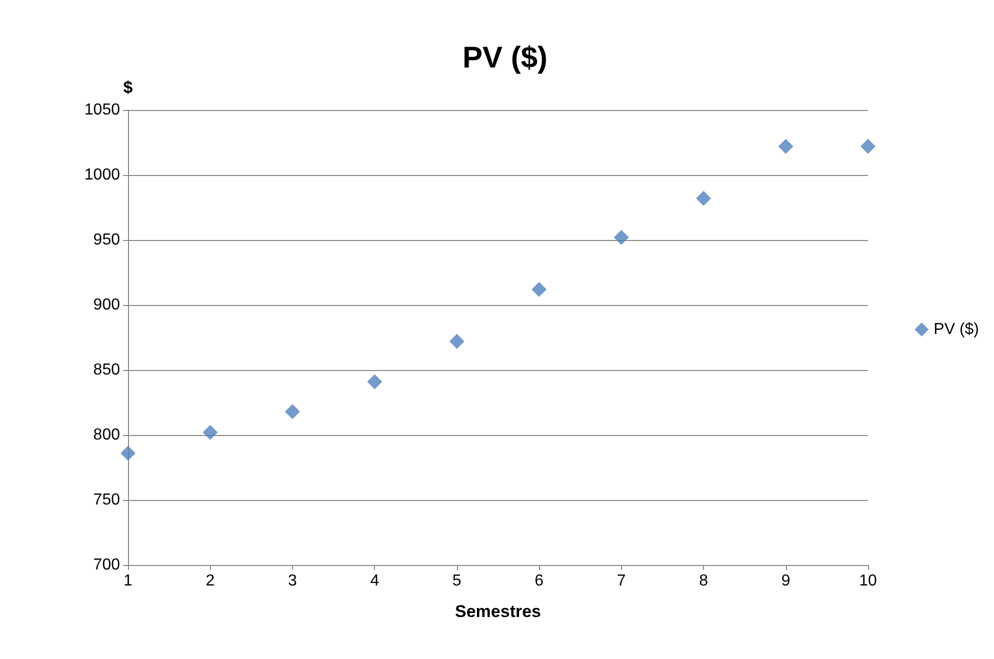  What do you see at coordinates (102, 175) in the screenshot?
I see `y-tick-label: 1000` at bounding box center [102, 175].